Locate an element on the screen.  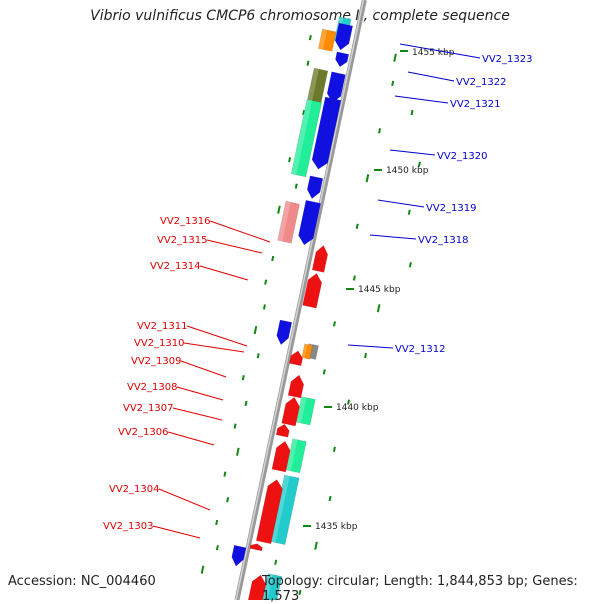
gene-label-vv2_1321: VV2_1321 is located at coordinates (475, 104).